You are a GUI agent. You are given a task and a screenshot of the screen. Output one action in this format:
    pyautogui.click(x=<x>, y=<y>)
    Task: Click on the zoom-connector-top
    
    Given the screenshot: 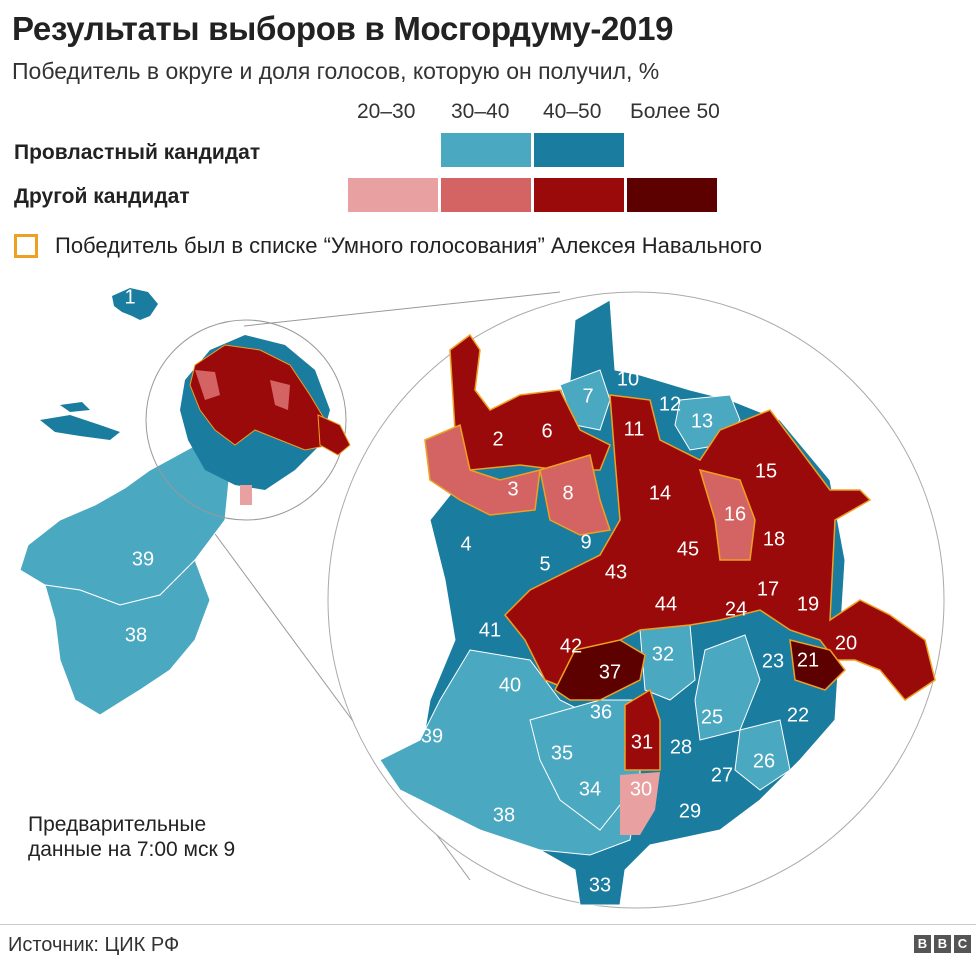 What is the action you would take?
    pyautogui.click(x=402, y=309)
    